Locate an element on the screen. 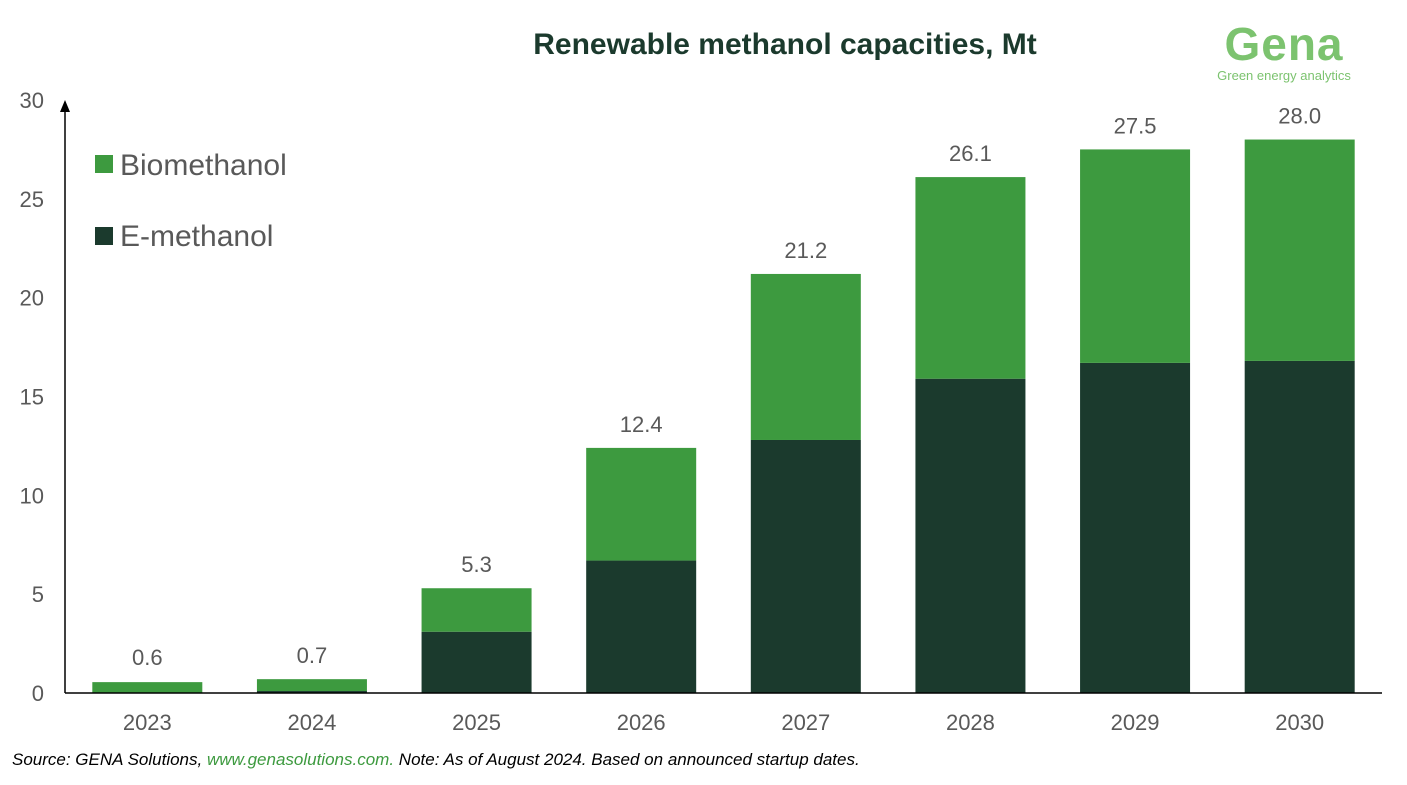 The height and width of the screenshot is (785, 1407). source-prefix: Source: GENA Solutions, is located at coordinates (109, 759).